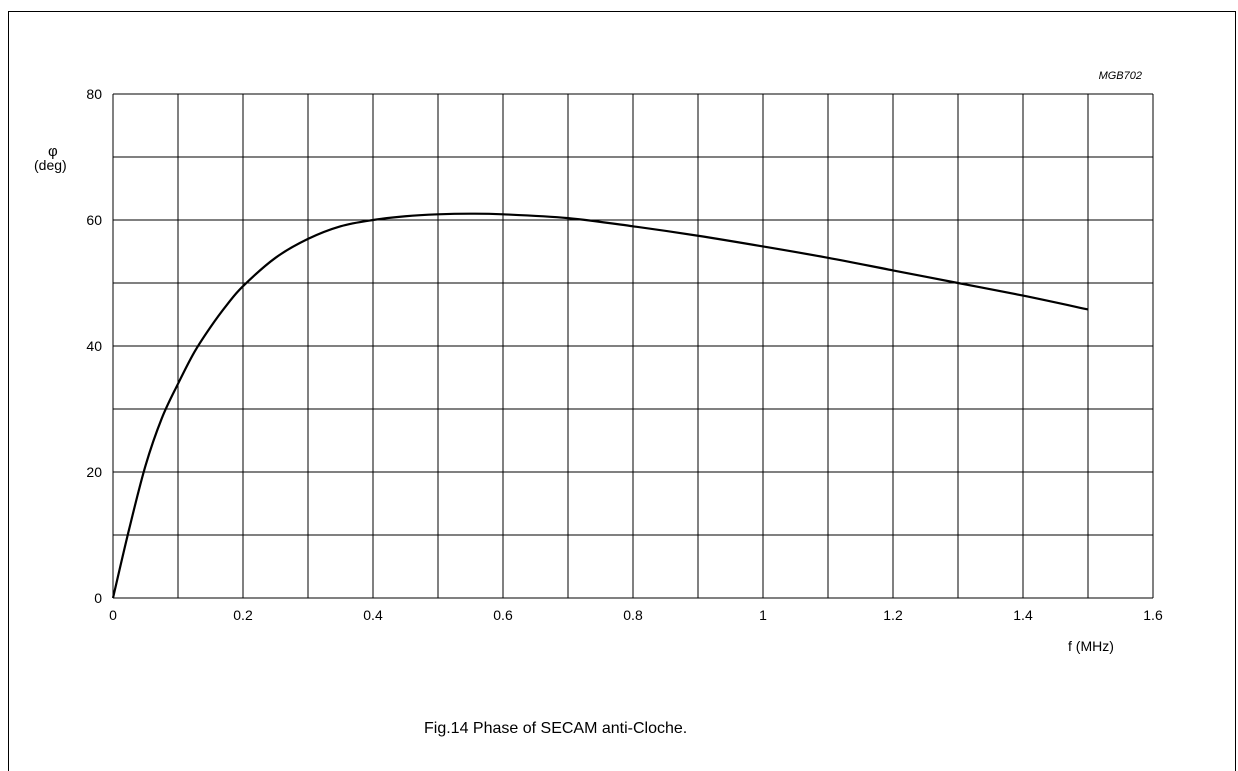  I want to click on x-tick-label: 0.8, so click(633, 615).